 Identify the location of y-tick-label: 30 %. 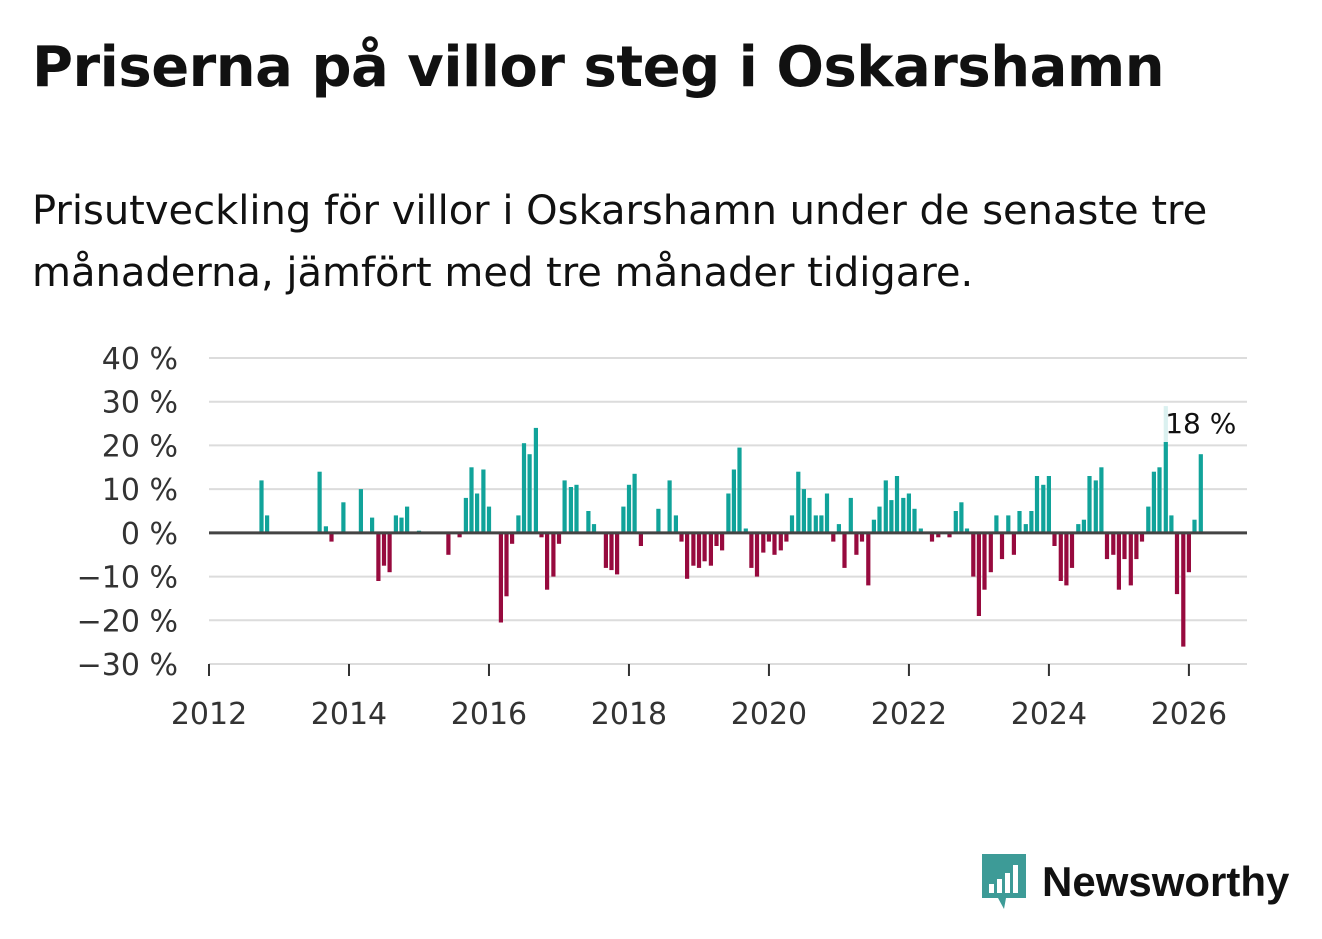
(140, 403).